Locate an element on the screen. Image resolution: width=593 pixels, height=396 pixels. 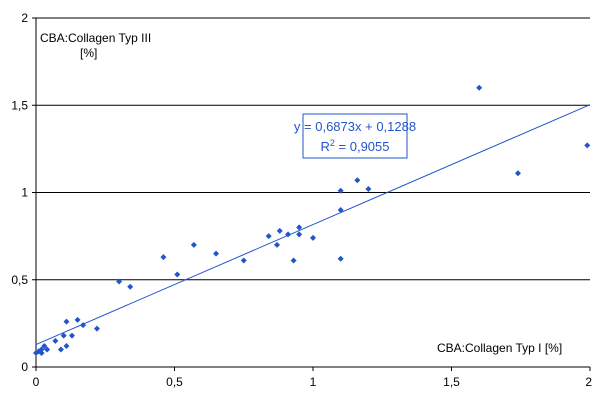
y-axis-label: CBA:Collagen Typ III is located at coordinates (95, 38).